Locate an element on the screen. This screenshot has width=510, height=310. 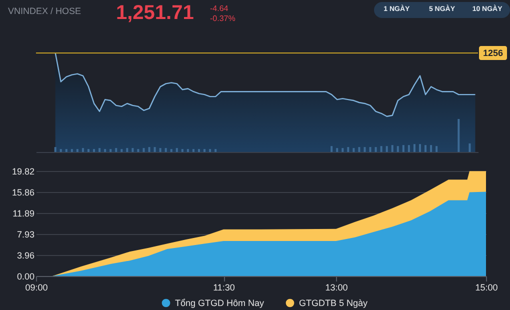
x-tick-label: 09:00 is located at coordinates (36, 287).